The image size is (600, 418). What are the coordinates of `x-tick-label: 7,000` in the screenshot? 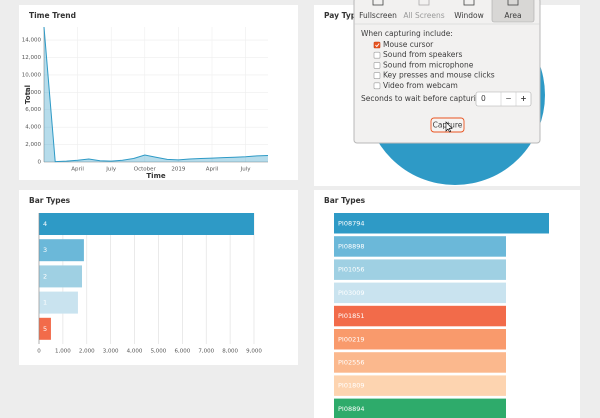 It's located at (206, 352).